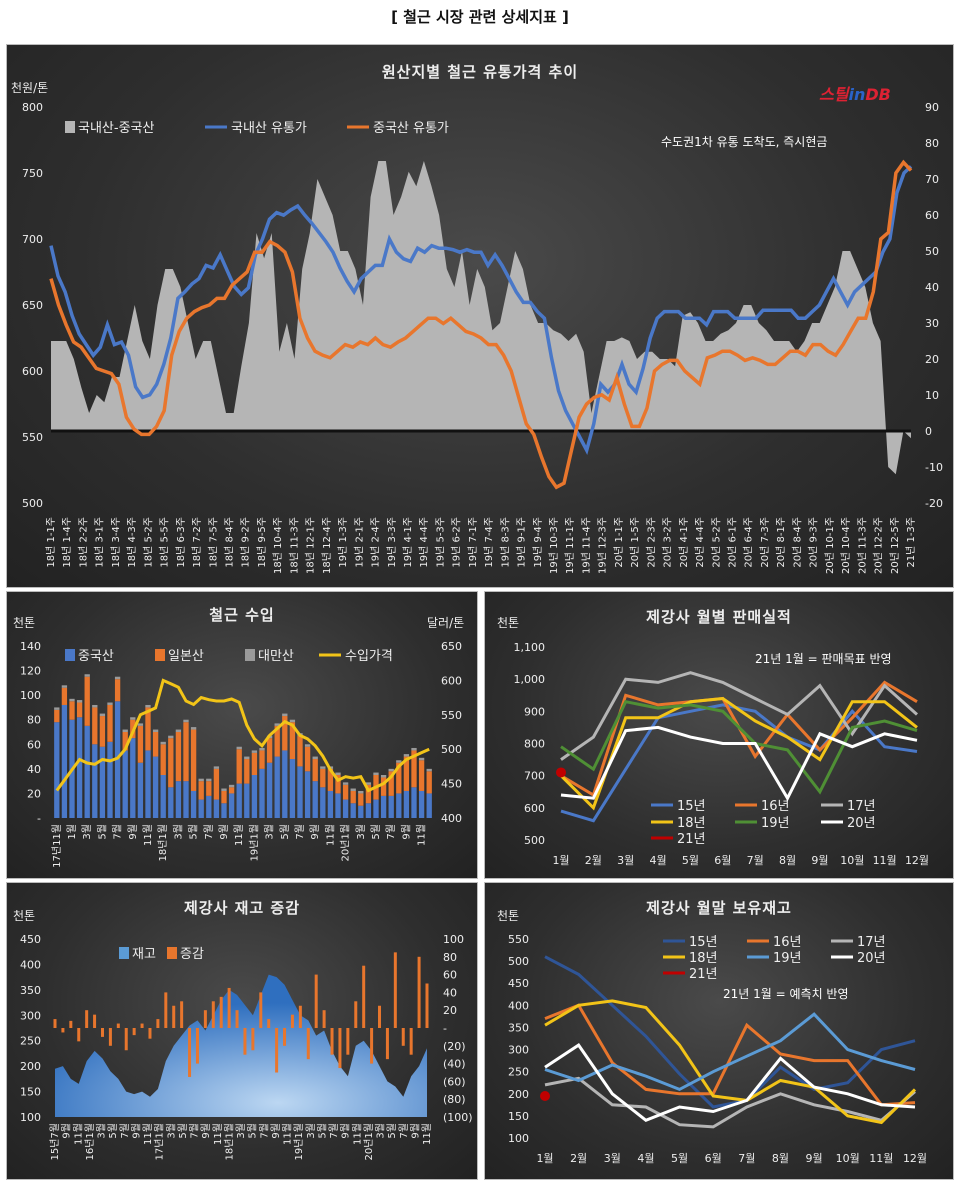  Describe the element at coordinates (453, 939) in the screenshot. I see `y2-tick-label: 100` at that location.